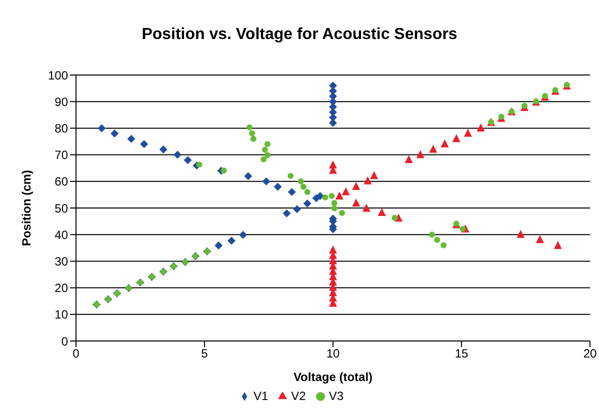 This screenshot has height=413, width=599. I want to click on y-tick-label: 30, so click(61, 261).